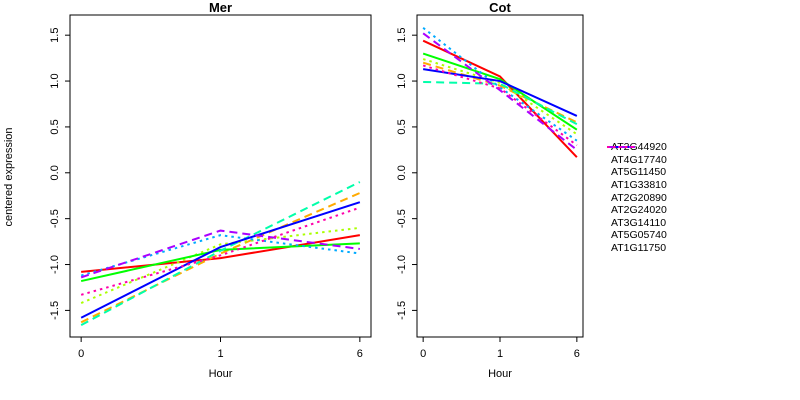  I want to click on y-tick-label-cot: -0.5, so click(402, 218).